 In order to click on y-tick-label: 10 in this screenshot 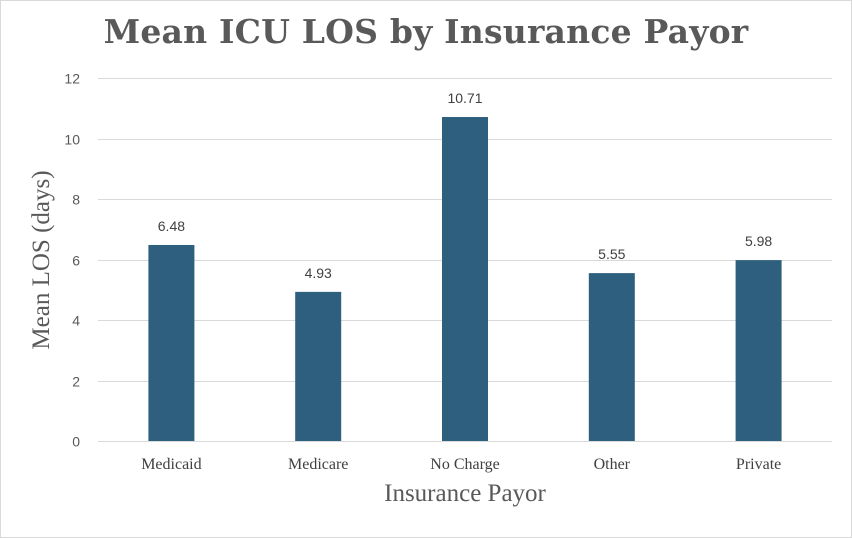, I will do `click(72, 140)`.